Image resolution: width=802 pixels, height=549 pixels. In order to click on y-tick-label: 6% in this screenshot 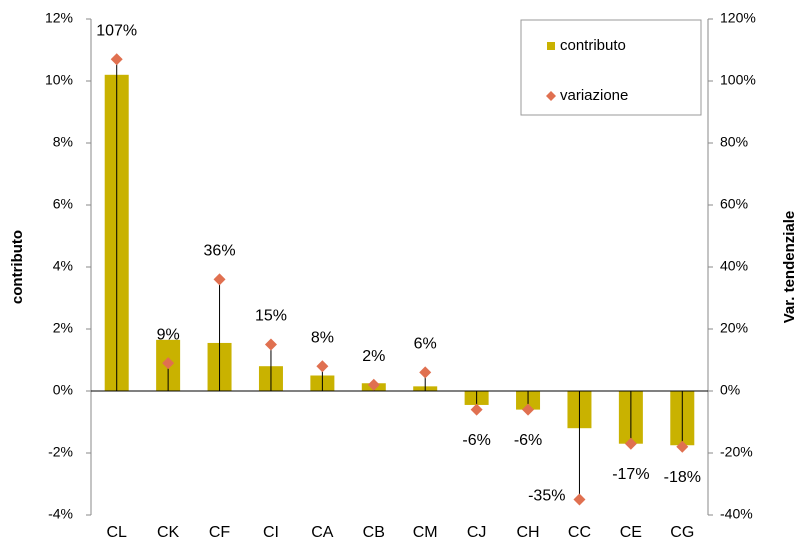, I will do `click(63, 204)`.